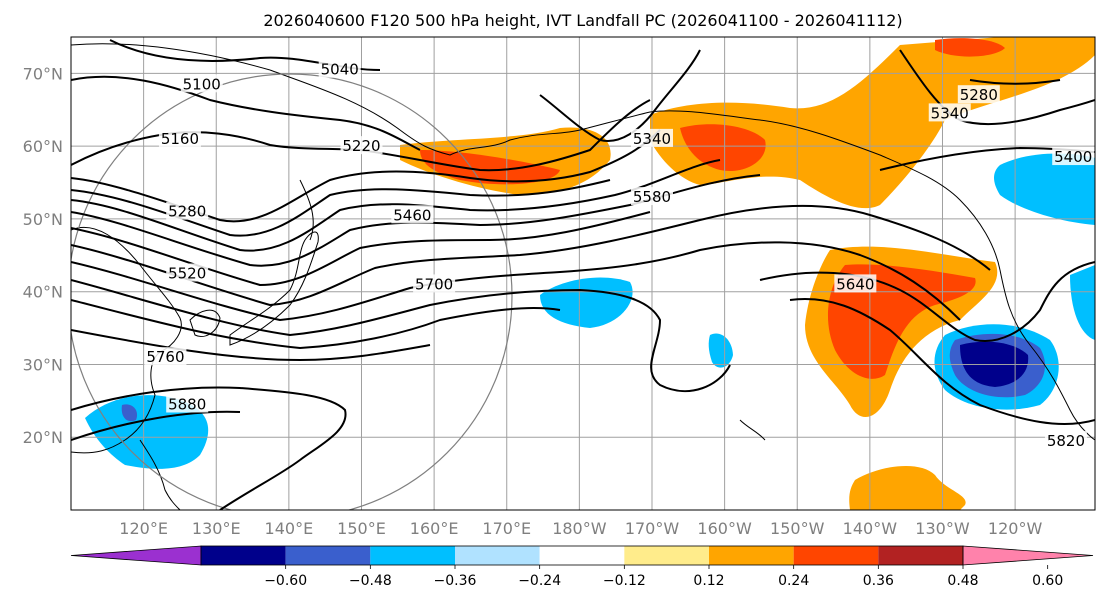 The image size is (1105, 604). I want to click on lat-tick-label: 50°N, so click(43, 219).